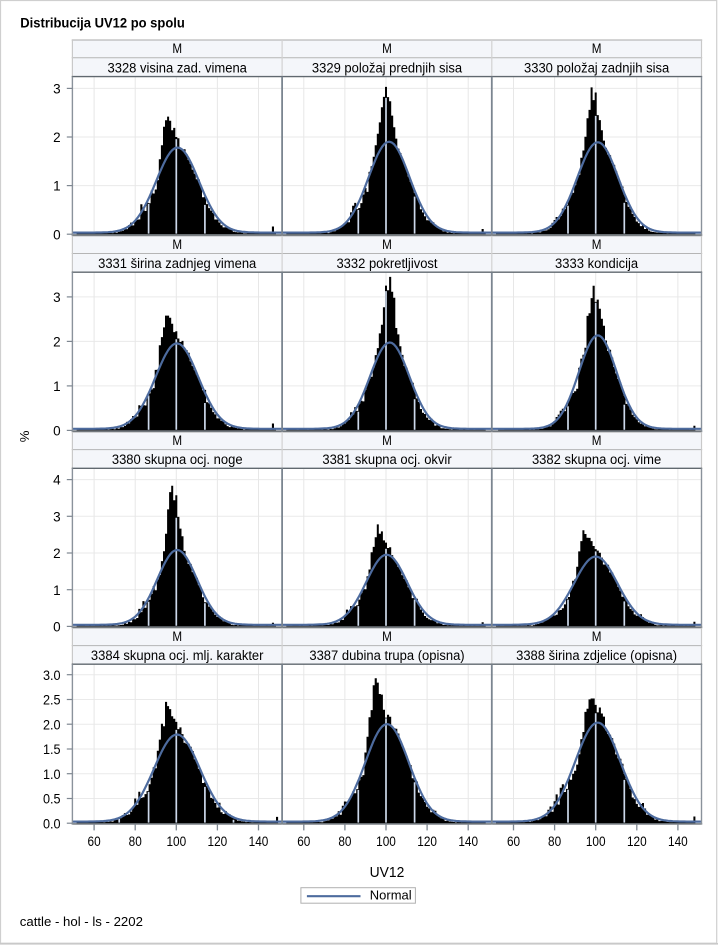 Image resolution: width=718 pixels, height=945 pixels. What do you see at coordinates (57, 481) in the screenshot?
I see `svg-text: 4` at bounding box center [57, 481].